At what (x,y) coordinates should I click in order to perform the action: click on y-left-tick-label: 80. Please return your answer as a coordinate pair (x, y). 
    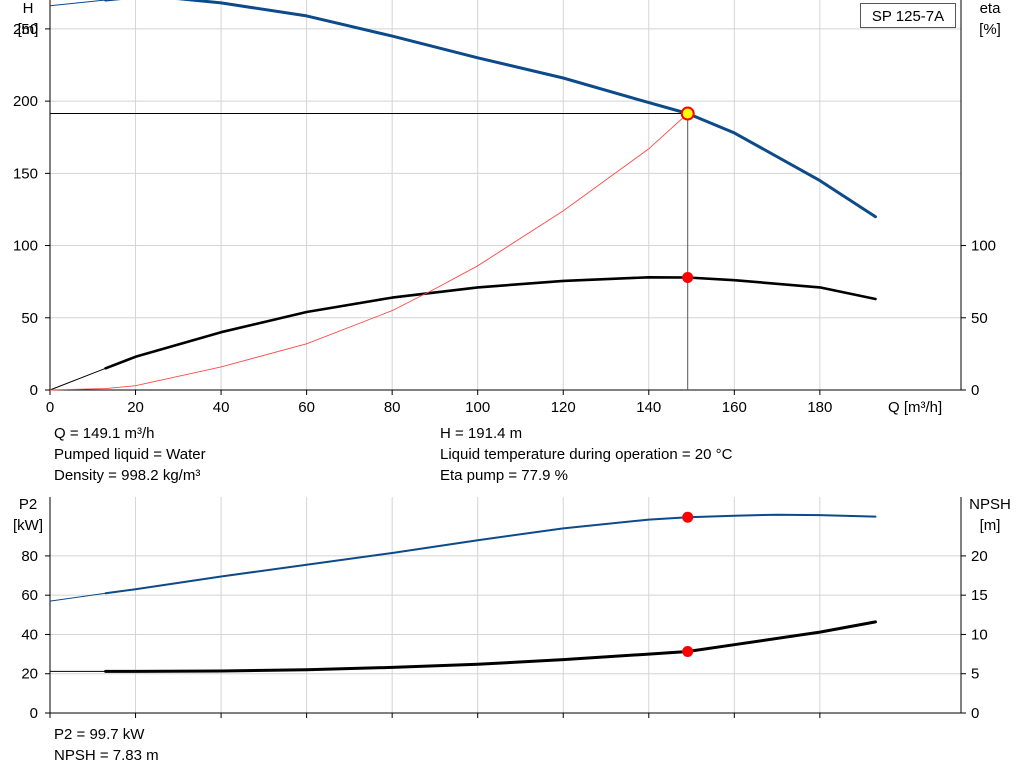
    Looking at the image, I should click on (29, 556).